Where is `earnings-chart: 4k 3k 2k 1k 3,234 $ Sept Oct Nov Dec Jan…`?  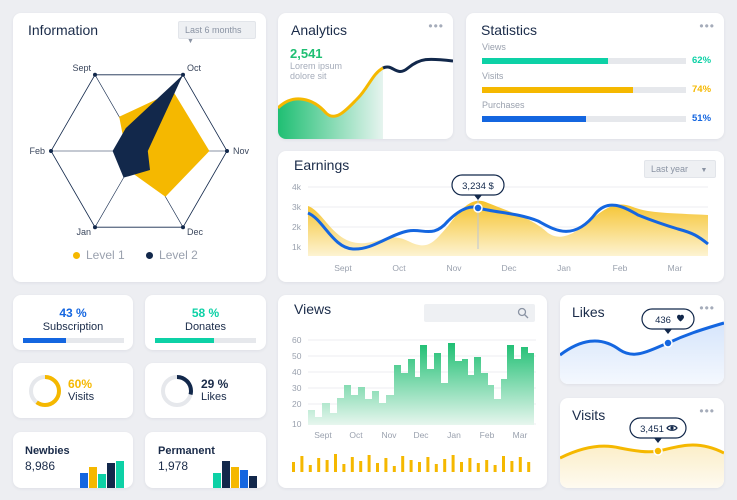 earnings-chart: 4k 3k 2k 1k 3,234 $ Sept Oct Nov Dec Jan… is located at coordinates (500, 223).